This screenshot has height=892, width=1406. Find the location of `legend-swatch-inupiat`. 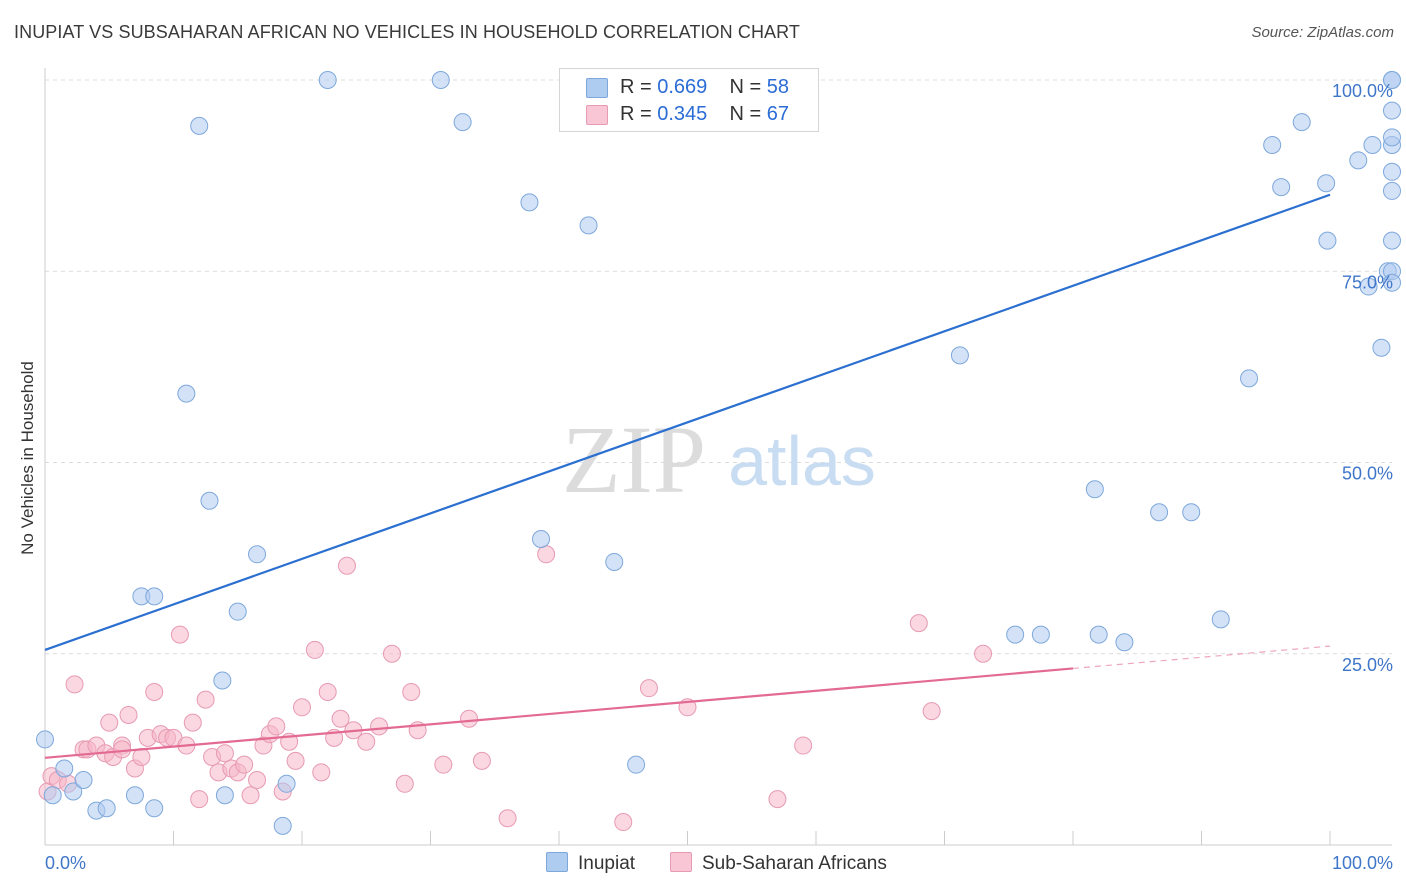

legend-swatch-inupiat is located at coordinates (597, 88).